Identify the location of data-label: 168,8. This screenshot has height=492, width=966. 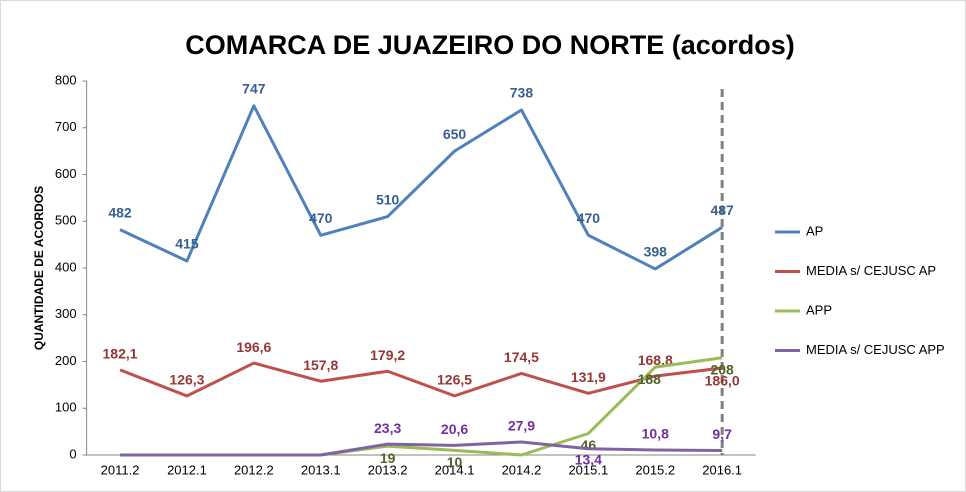
(655, 360).